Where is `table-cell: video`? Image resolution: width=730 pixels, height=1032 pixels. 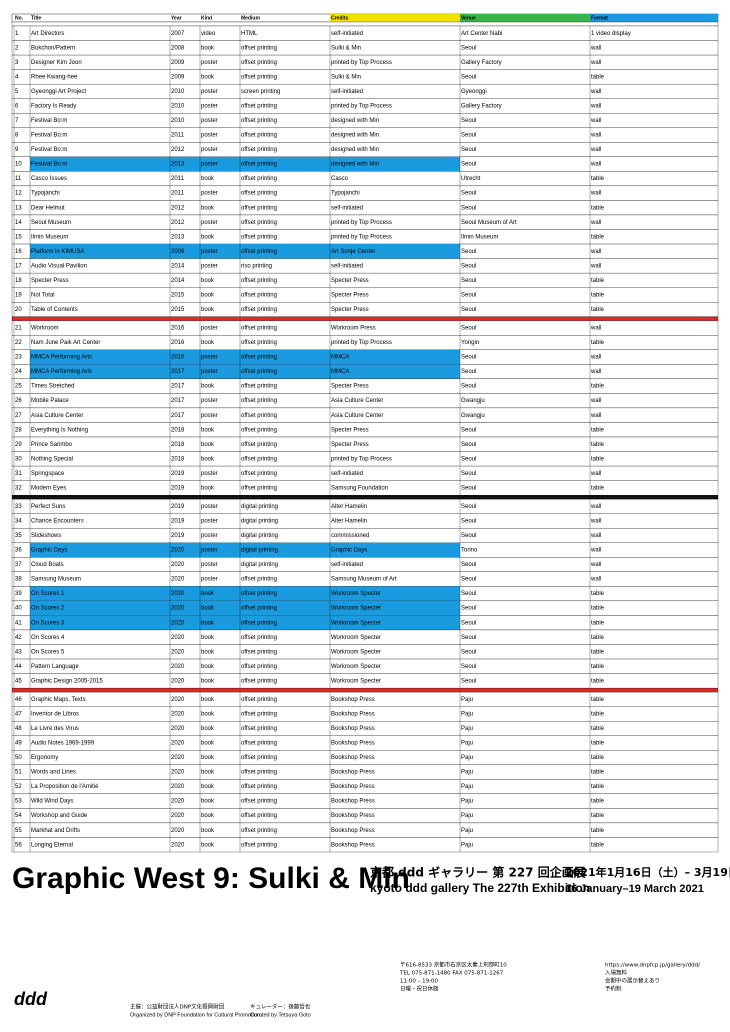
table-cell: video is located at coordinates (208, 34).